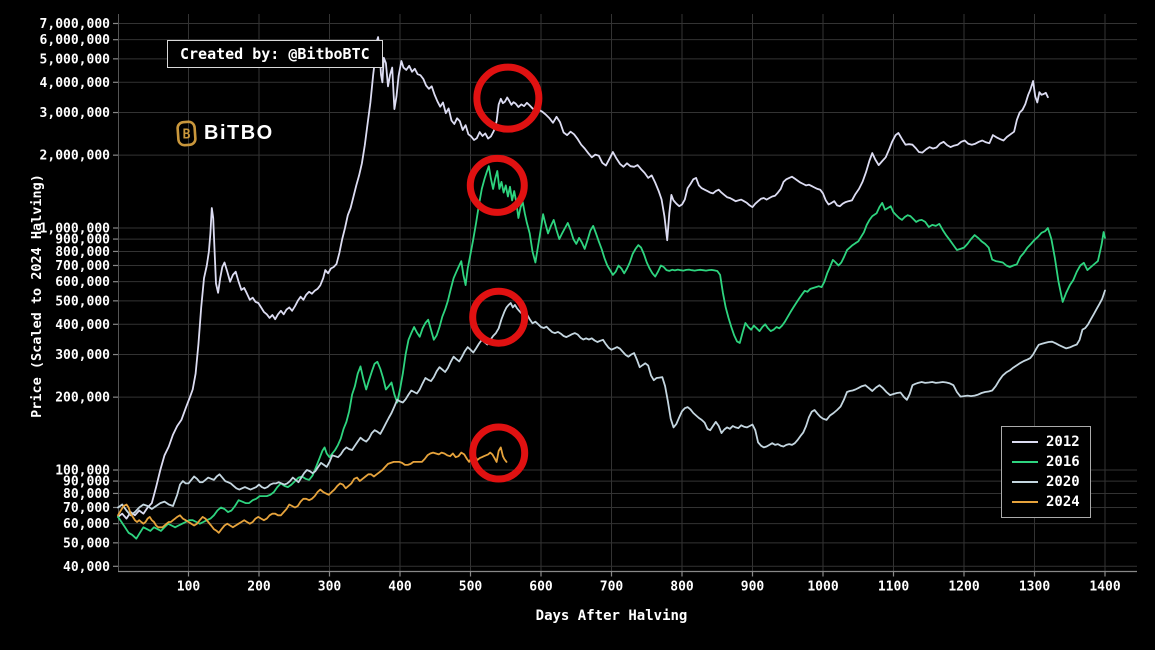  Describe the element at coordinates (682, 587) in the screenshot. I see `x-tick-label: 800` at that location.